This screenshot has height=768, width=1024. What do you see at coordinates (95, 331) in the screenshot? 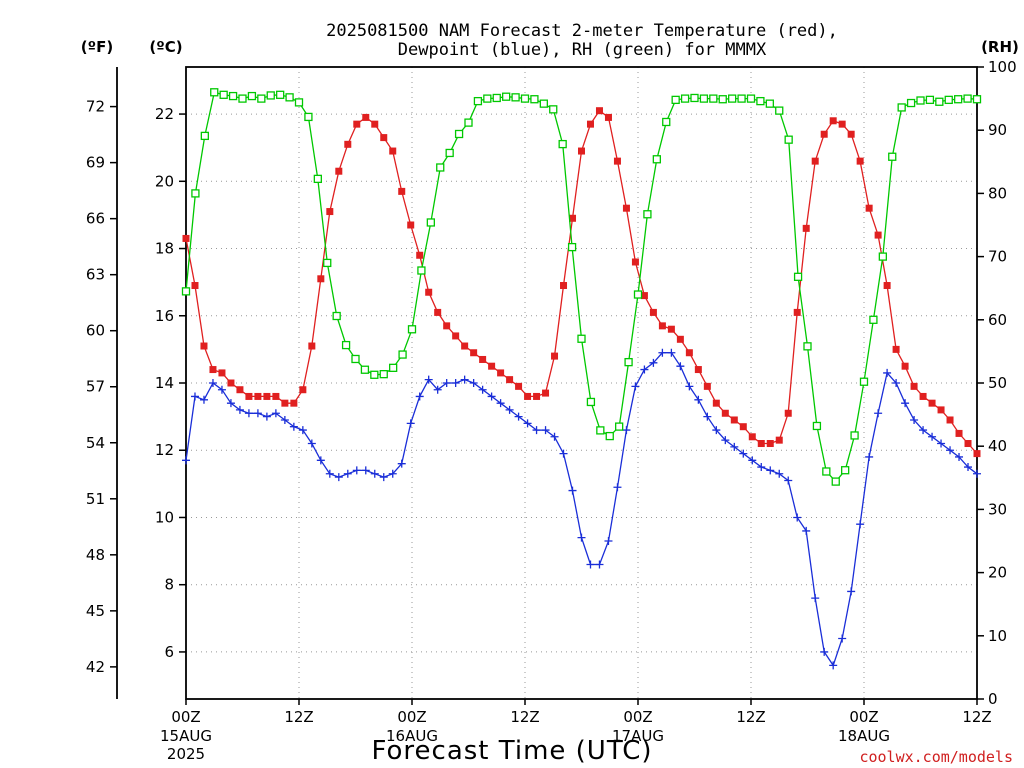
I see `fahrenheit-tick-label: 60` at bounding box center [95, 331].